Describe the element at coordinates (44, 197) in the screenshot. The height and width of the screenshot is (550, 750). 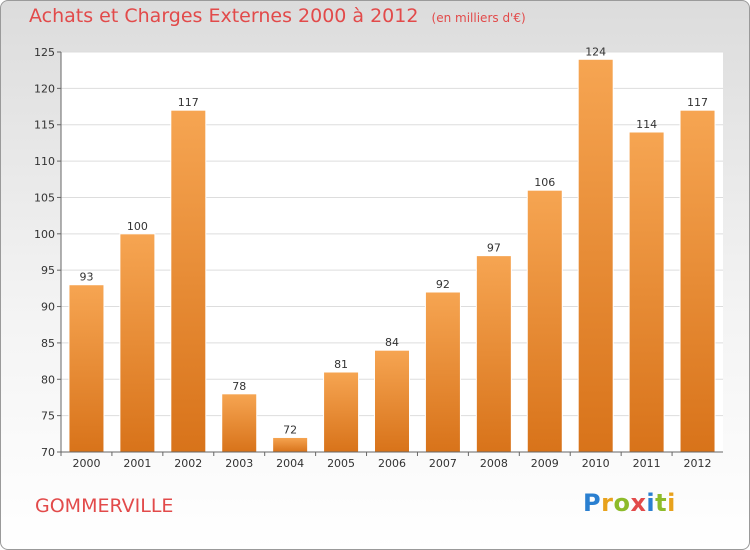
I see `y-tick-label: 105` at that location.